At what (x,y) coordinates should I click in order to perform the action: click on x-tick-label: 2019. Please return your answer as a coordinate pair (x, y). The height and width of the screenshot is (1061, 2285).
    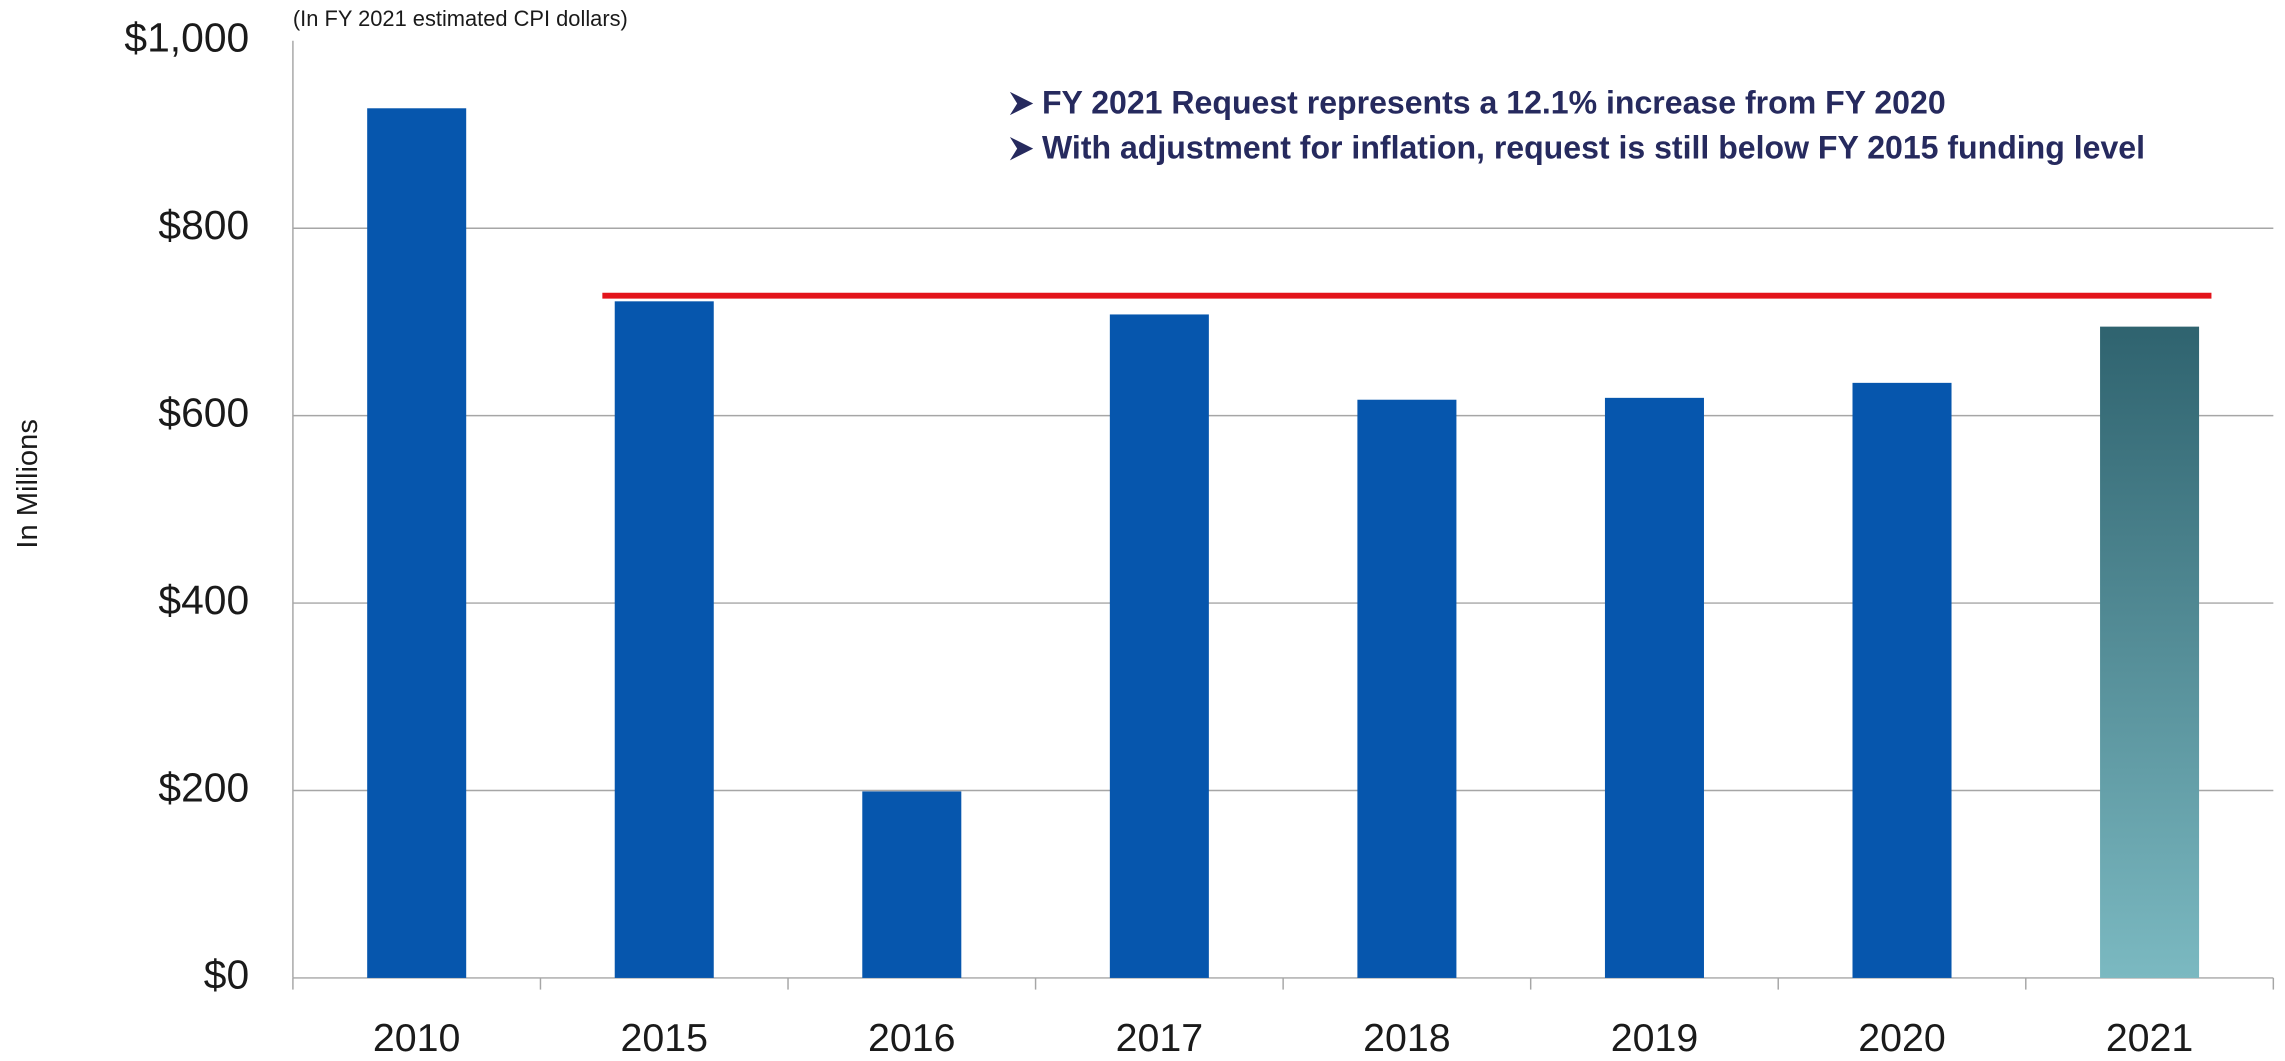
    Looking at the image, I should click on (1654, 1038).